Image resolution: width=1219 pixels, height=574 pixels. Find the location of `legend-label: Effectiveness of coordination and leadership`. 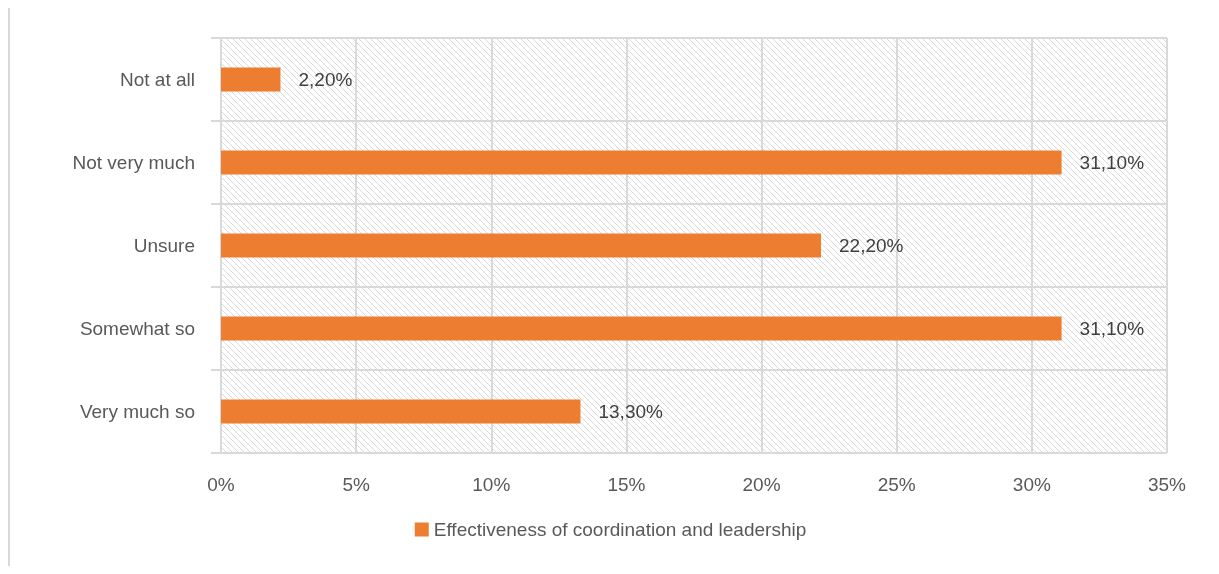

legend-label: Effectiveness of coordination and leadership is located at coordinates (620, 529).